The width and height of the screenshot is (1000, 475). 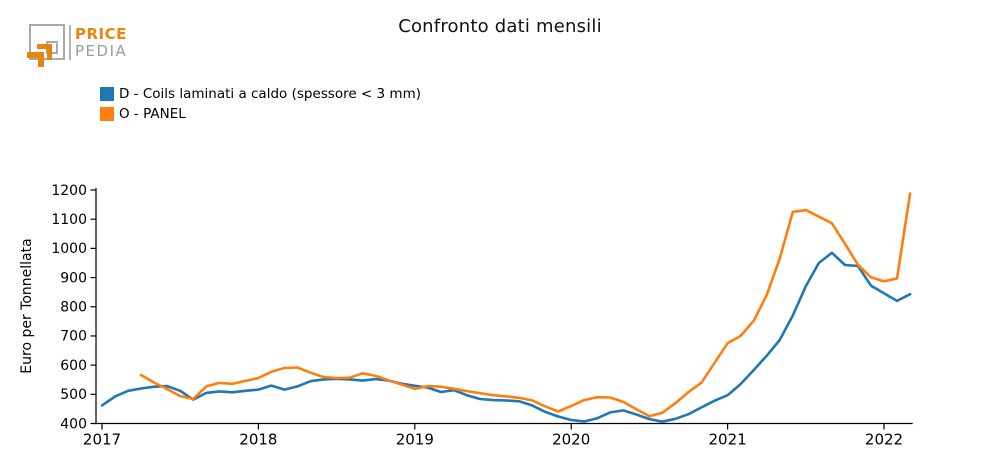 What do you see at coordinates (69, 249) in the screenshot?
I see `y-tick-label: 1000` at bounding box center [69, 249].